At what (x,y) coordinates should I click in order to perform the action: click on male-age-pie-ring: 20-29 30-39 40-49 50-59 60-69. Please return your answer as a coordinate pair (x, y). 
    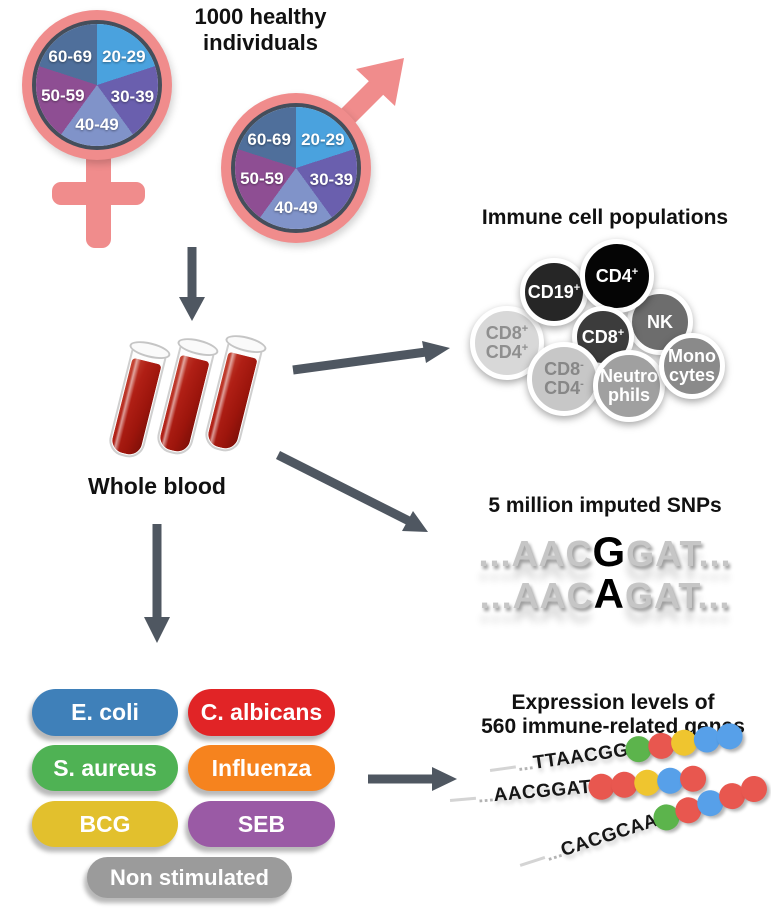
    Looking at the image, I should click on (296, 168).